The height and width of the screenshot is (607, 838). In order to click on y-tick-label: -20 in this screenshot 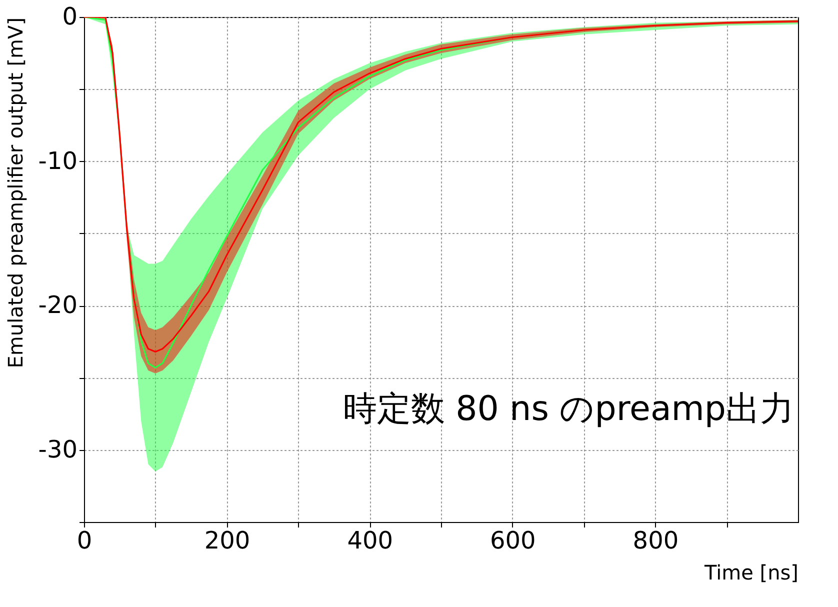, I will do `click(58, 305)`.